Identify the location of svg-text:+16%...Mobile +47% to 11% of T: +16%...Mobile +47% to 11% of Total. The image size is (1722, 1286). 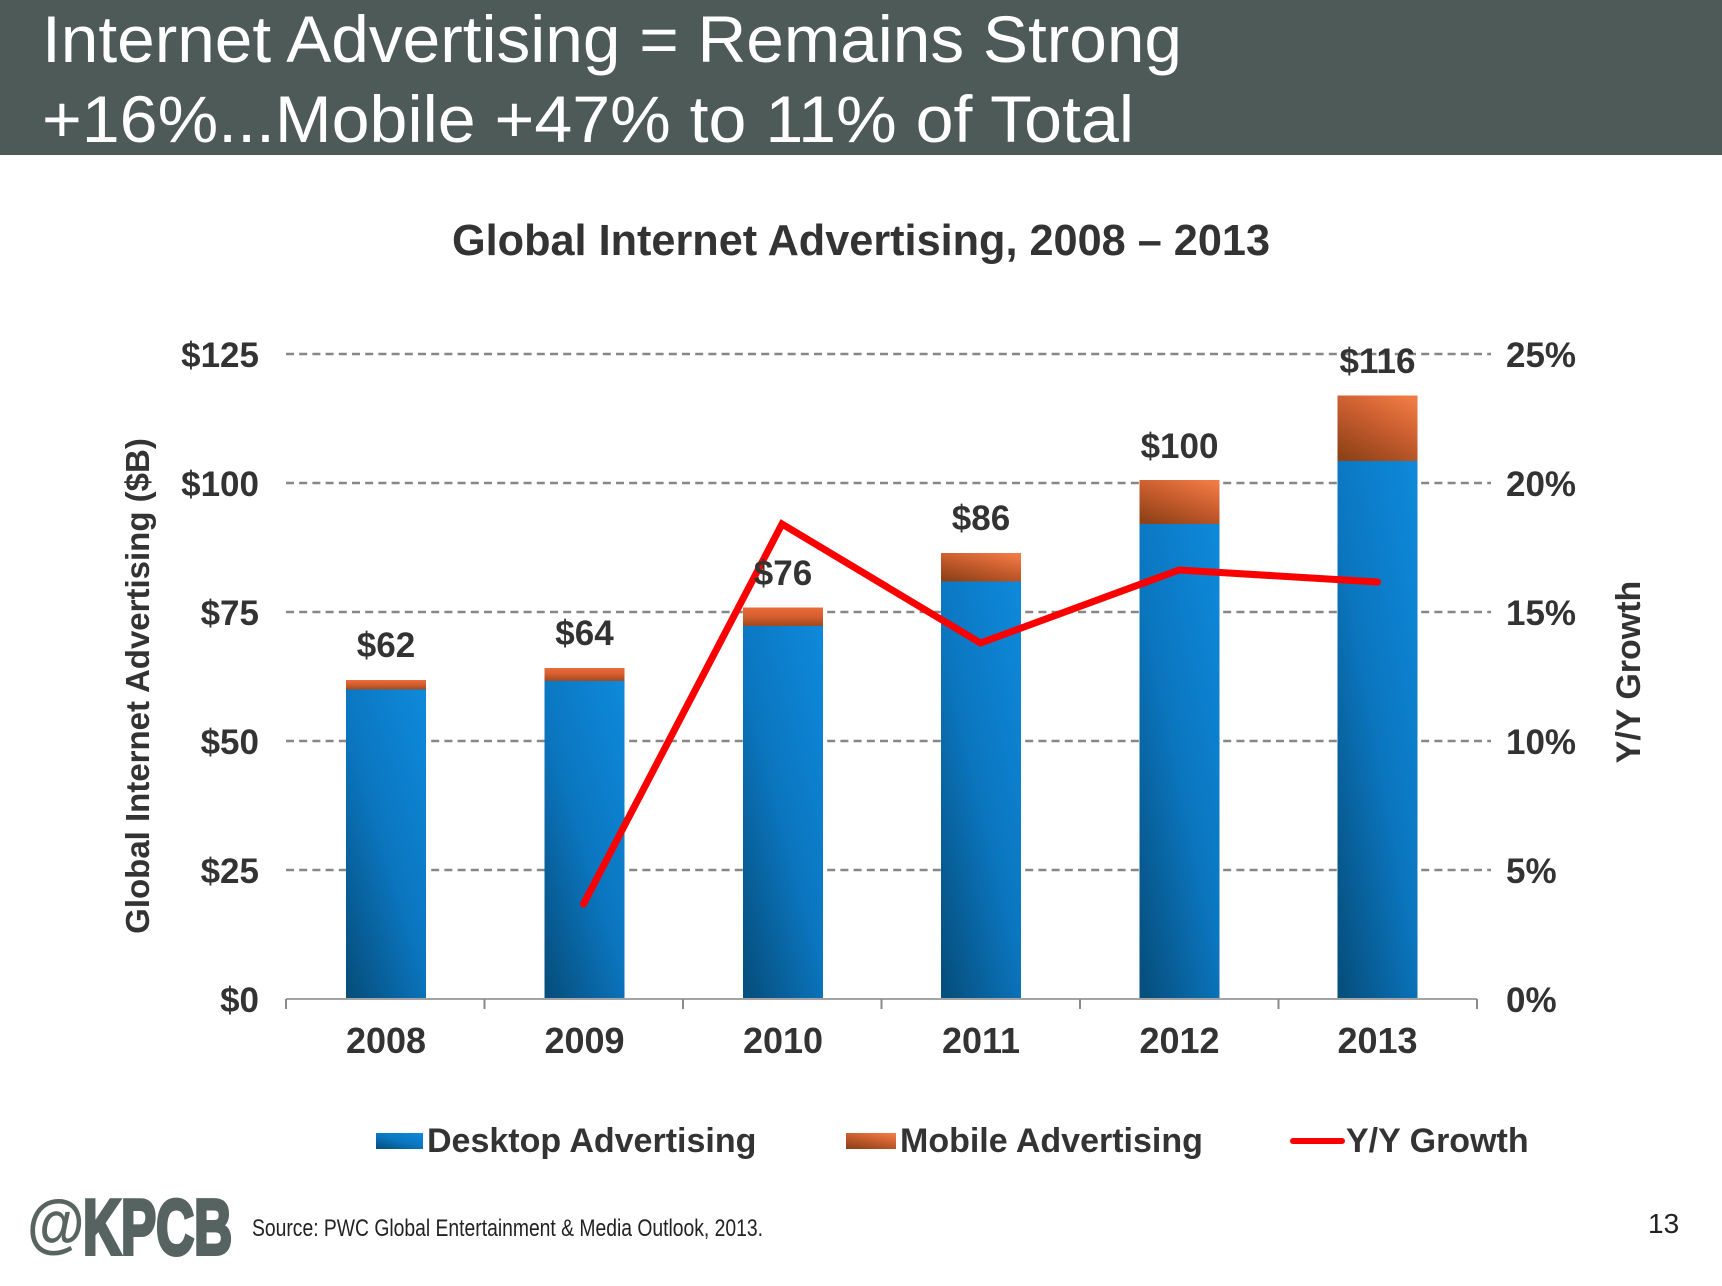
(588, 119).